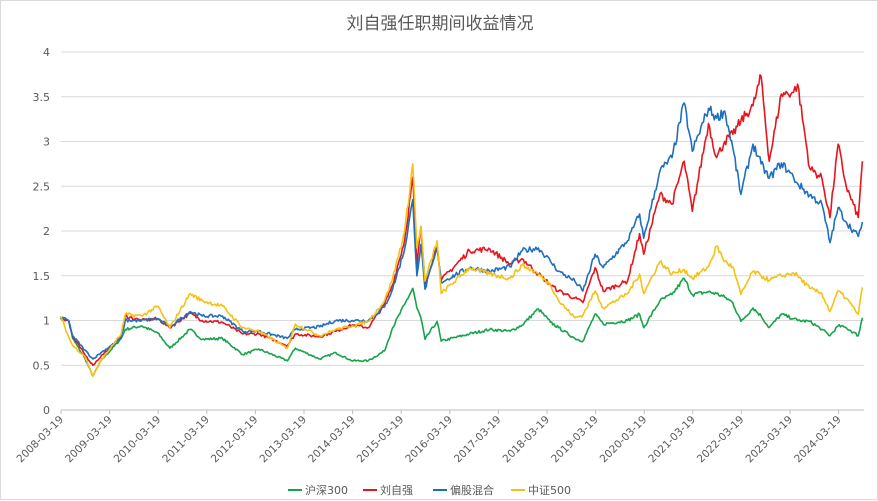 This screenshot has width=878, height=501. I want to click on y-tick-label: 3, so click(46, 142).